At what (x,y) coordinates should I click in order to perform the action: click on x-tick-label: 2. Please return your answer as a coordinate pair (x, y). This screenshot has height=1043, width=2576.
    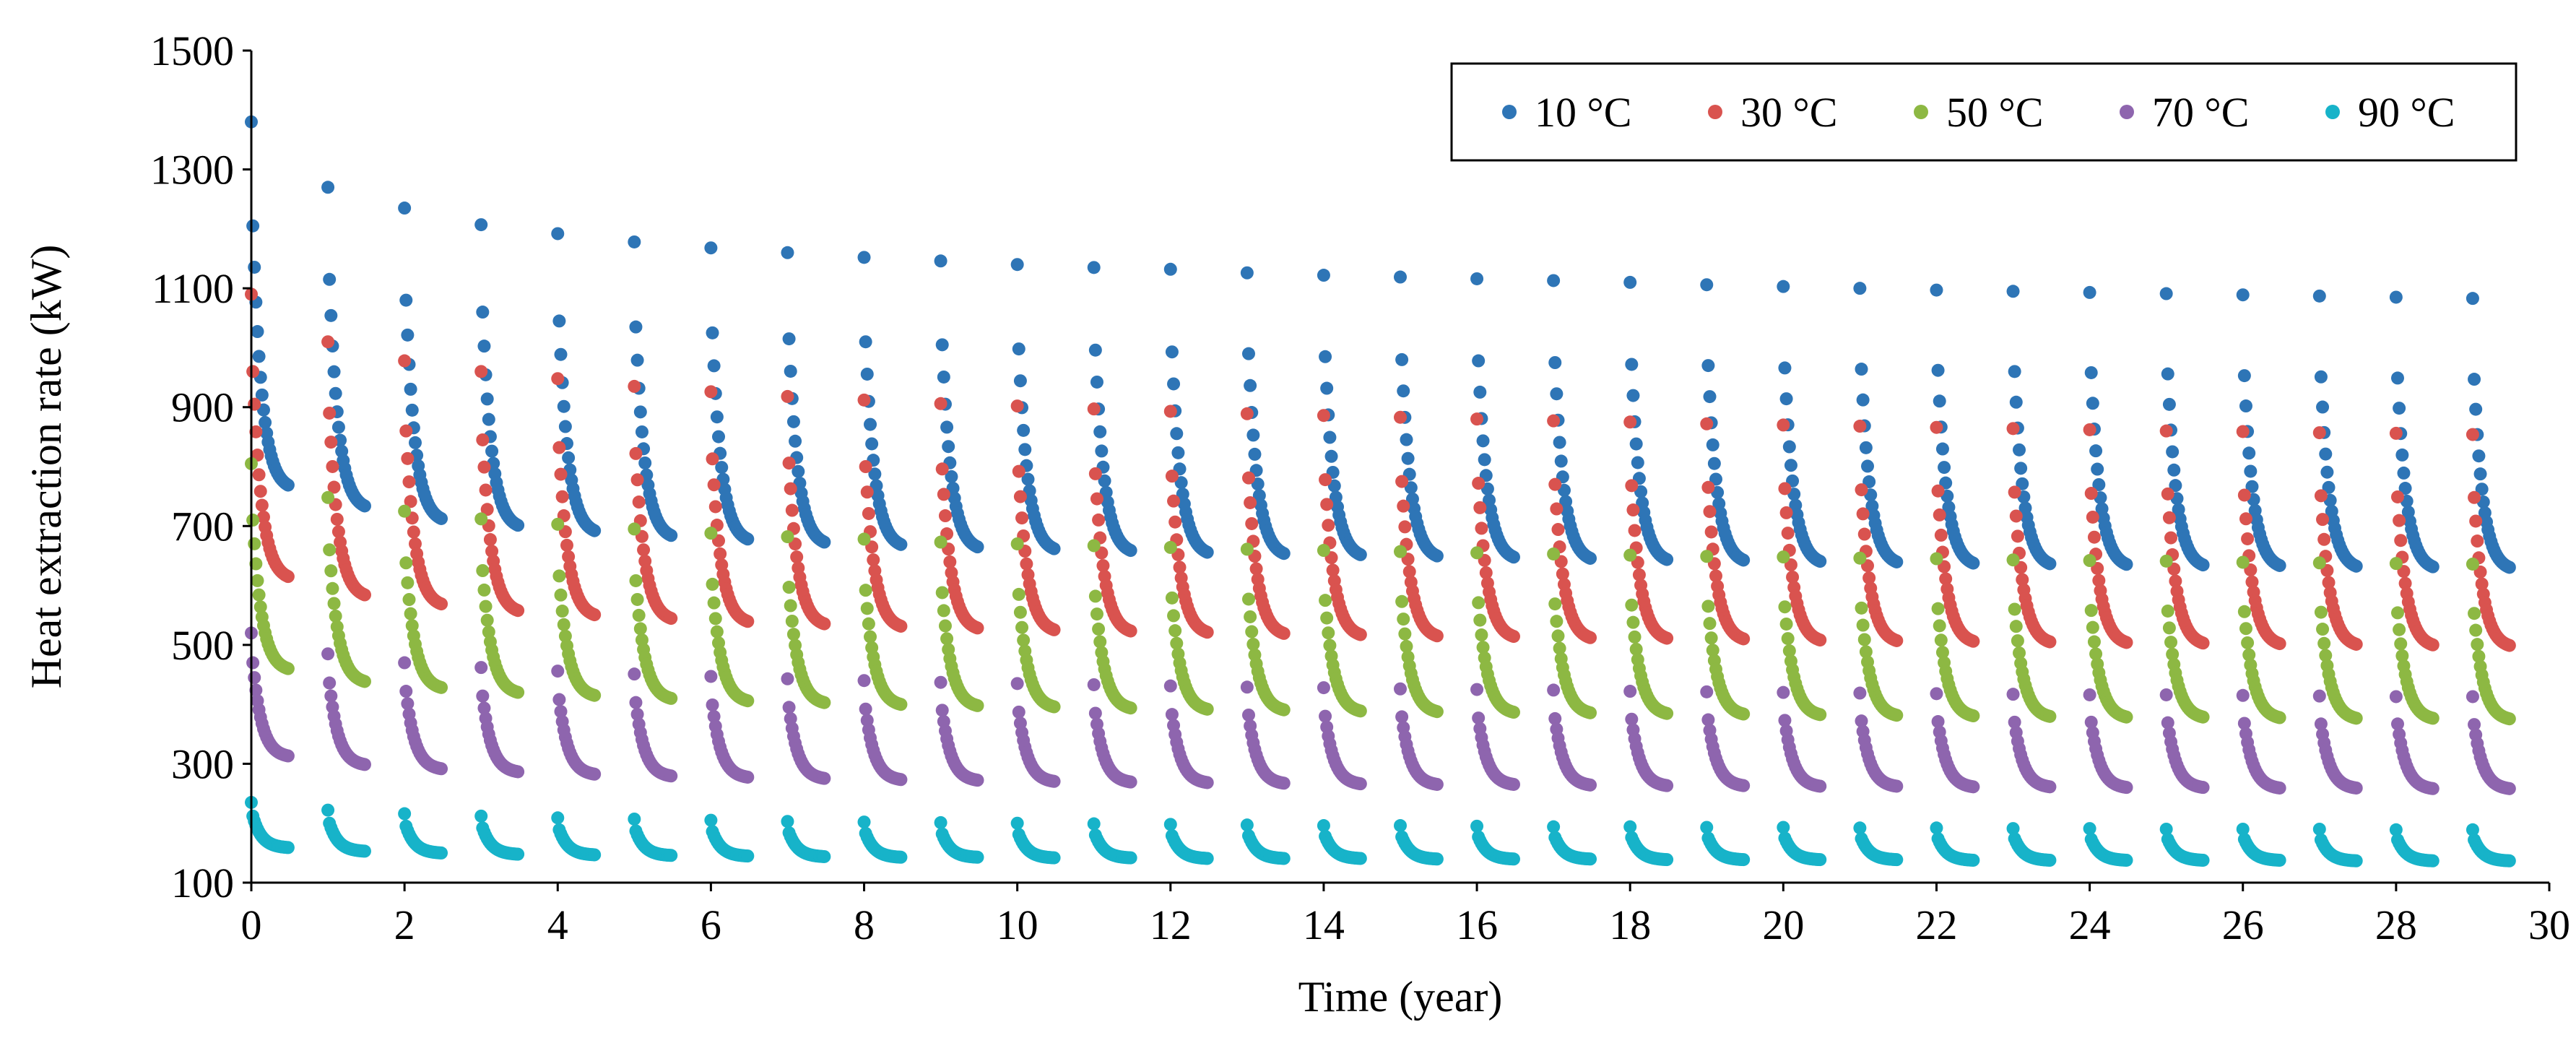
    Looking at the image, I should click on (404, 925).